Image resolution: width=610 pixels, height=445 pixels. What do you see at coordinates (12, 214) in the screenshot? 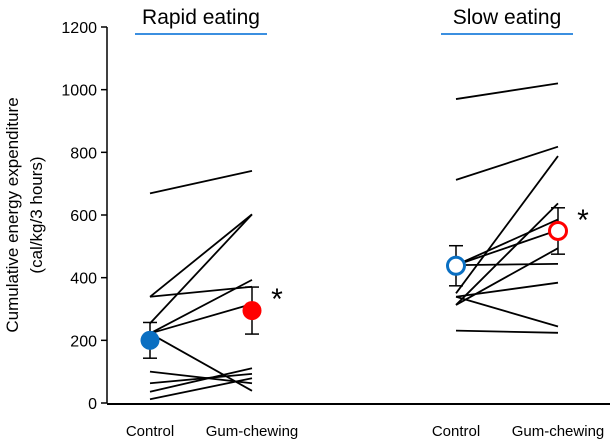
I see `y-axis-label-line1: Cumulative energy expenditure` at bounding box center [12, 214].